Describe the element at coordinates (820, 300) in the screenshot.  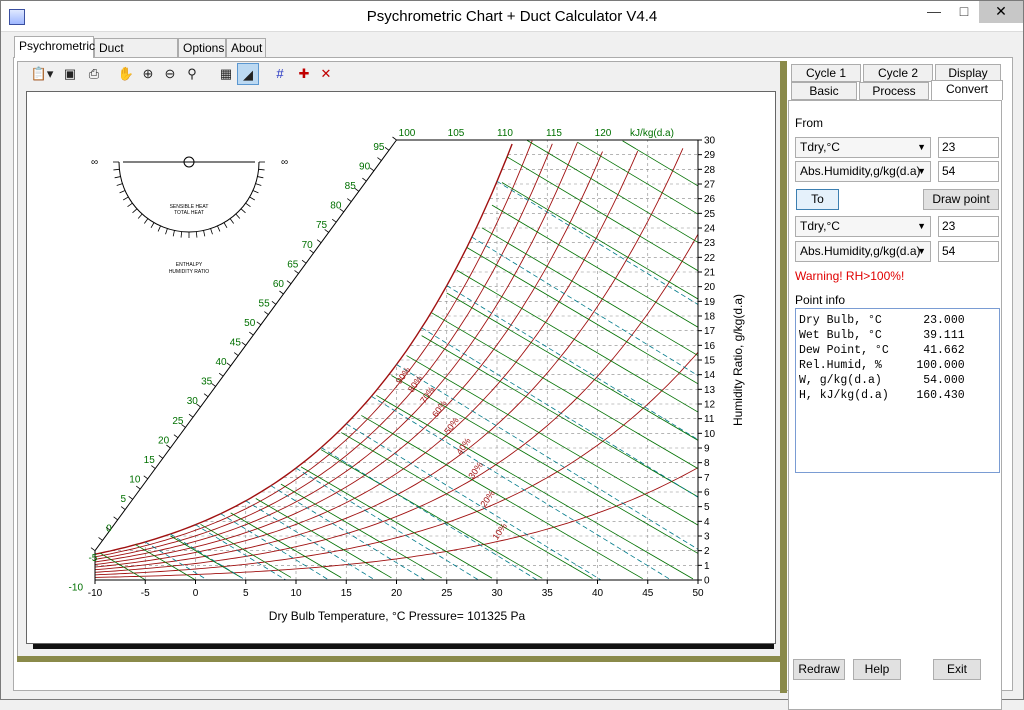
I see `point-info-label: Point info` at that location.